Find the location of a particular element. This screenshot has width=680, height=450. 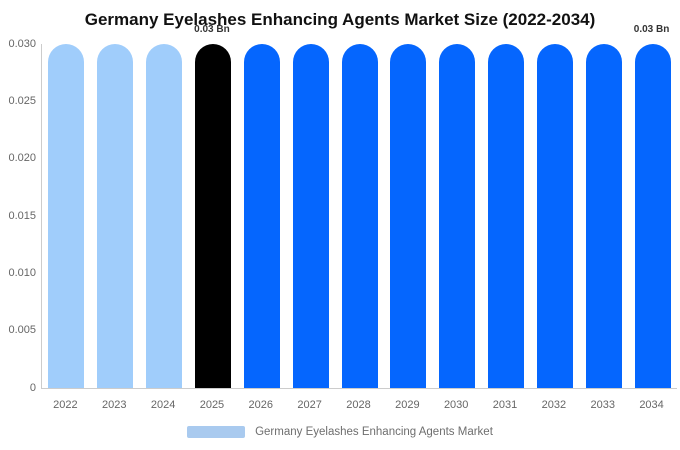

y-axis-tick-label: 0.020 is located at coordinates (22, 158).